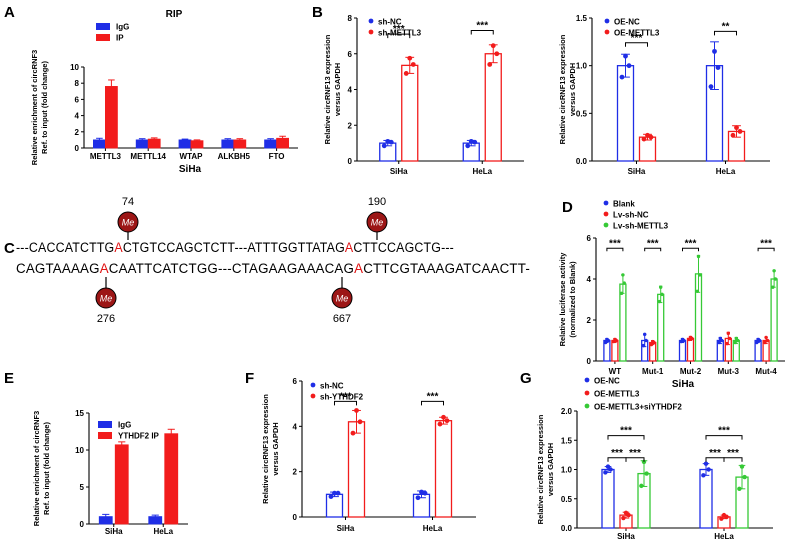  Describe the element at coordinates (726, 171) in the screenshot. I see `category-label-b2-1: HeLa` at that location.